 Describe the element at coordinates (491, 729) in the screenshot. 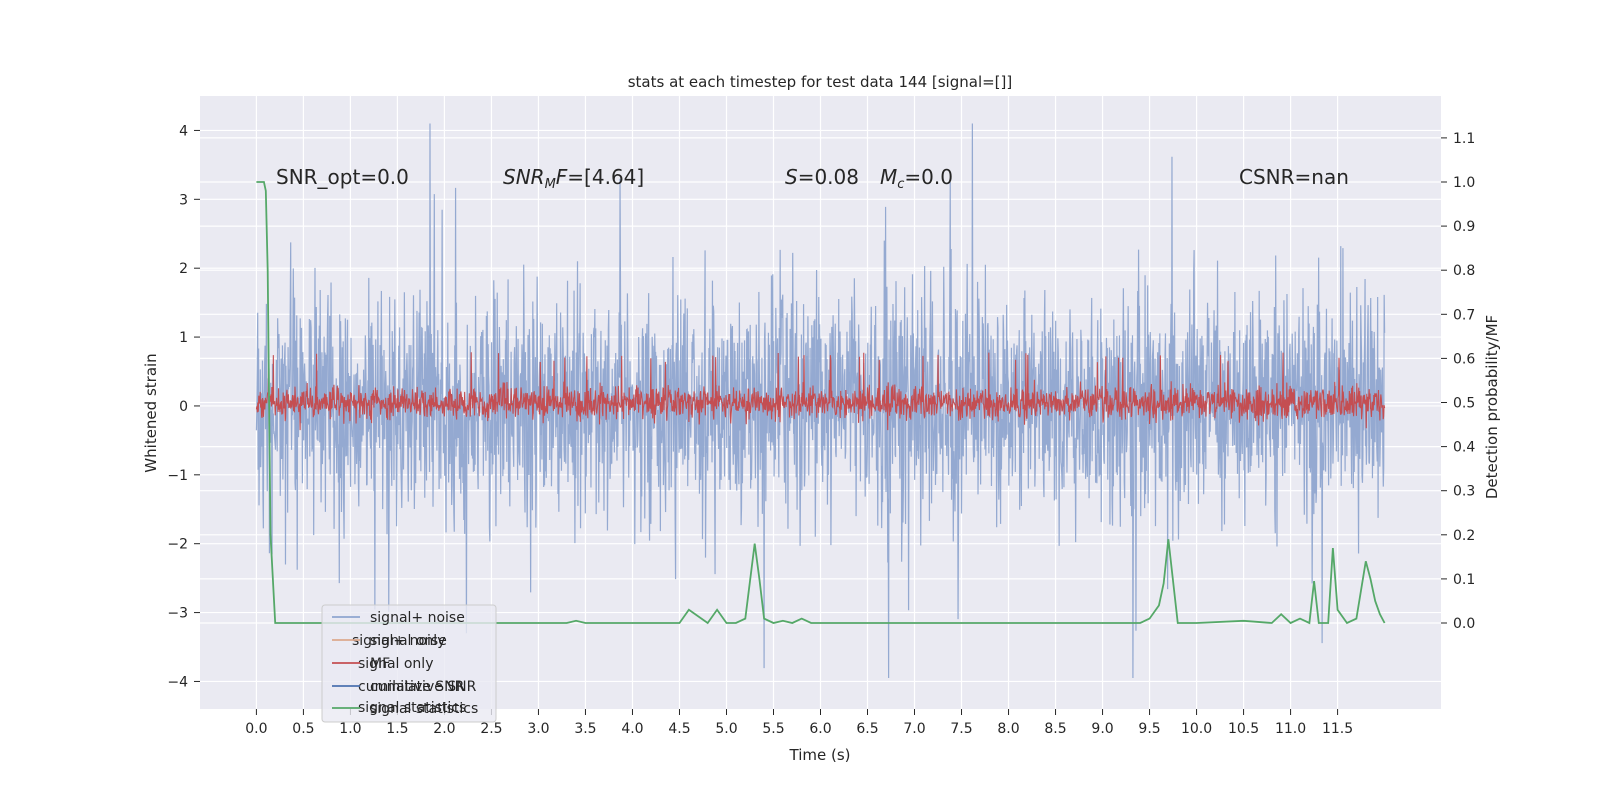

I see `x-tick-label: 2.5` at that location.